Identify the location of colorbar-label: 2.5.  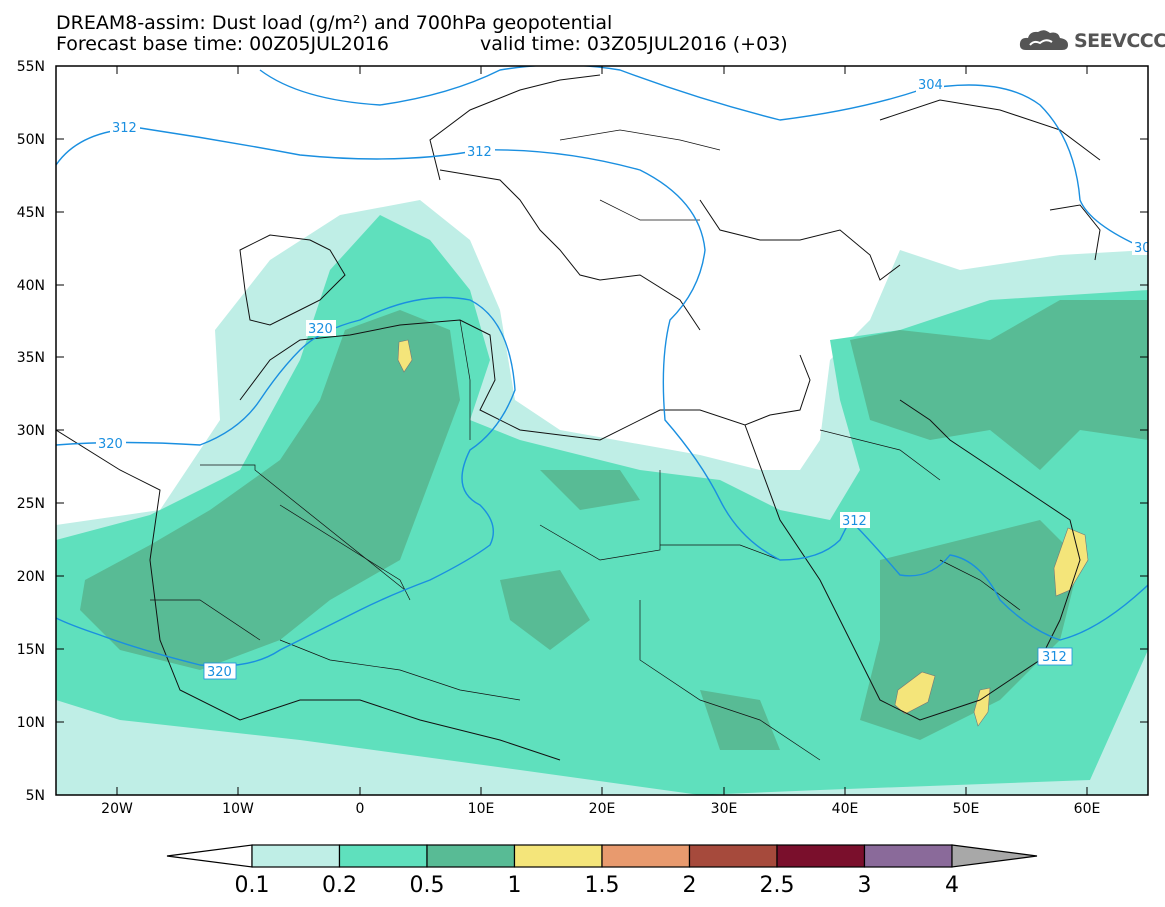
(777, 885).